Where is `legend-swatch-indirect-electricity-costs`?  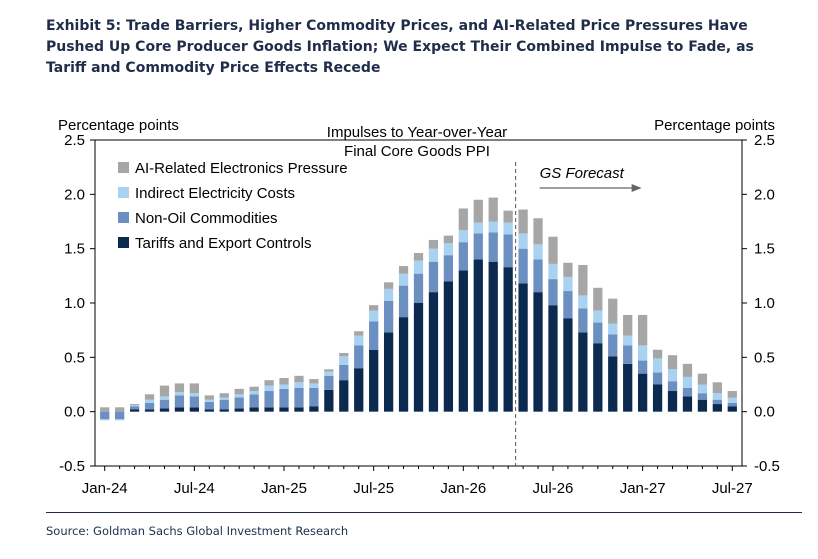 legend-swatch-indirect-electricity-costs is located at coordinates (123, 192).